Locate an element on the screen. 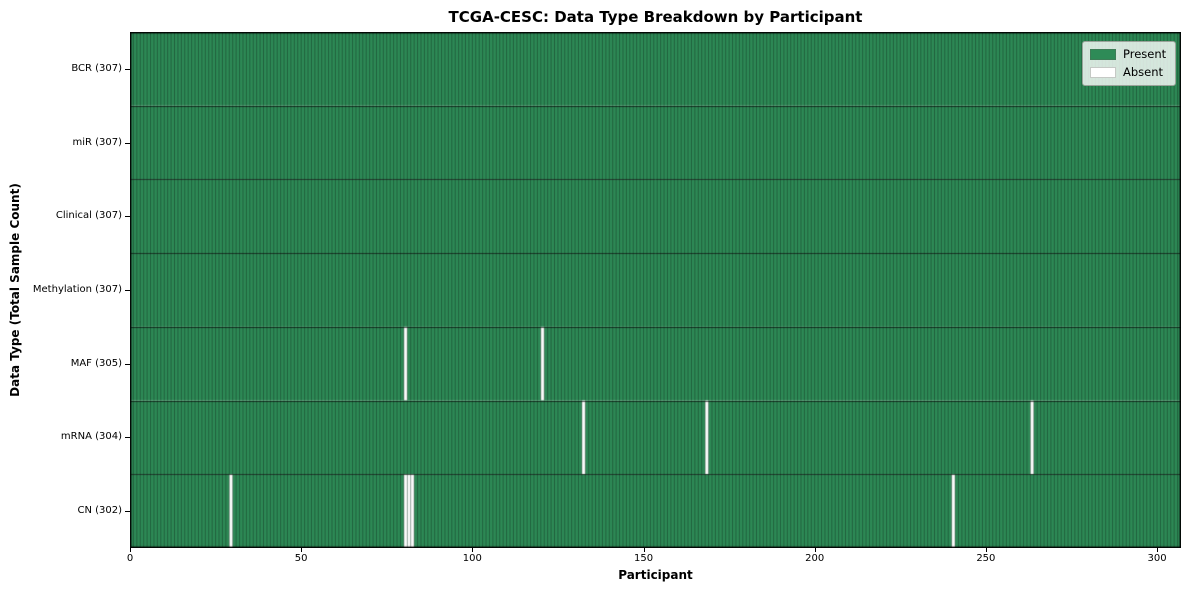  legend-item-present: Present is located at coordinates (1128, 54).